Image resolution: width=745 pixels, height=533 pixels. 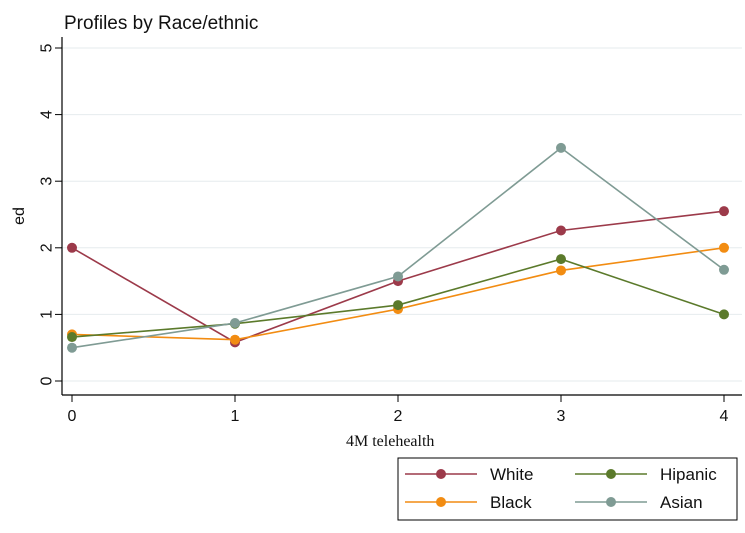 I want to click on legend-box, so click(x=567, y=489).